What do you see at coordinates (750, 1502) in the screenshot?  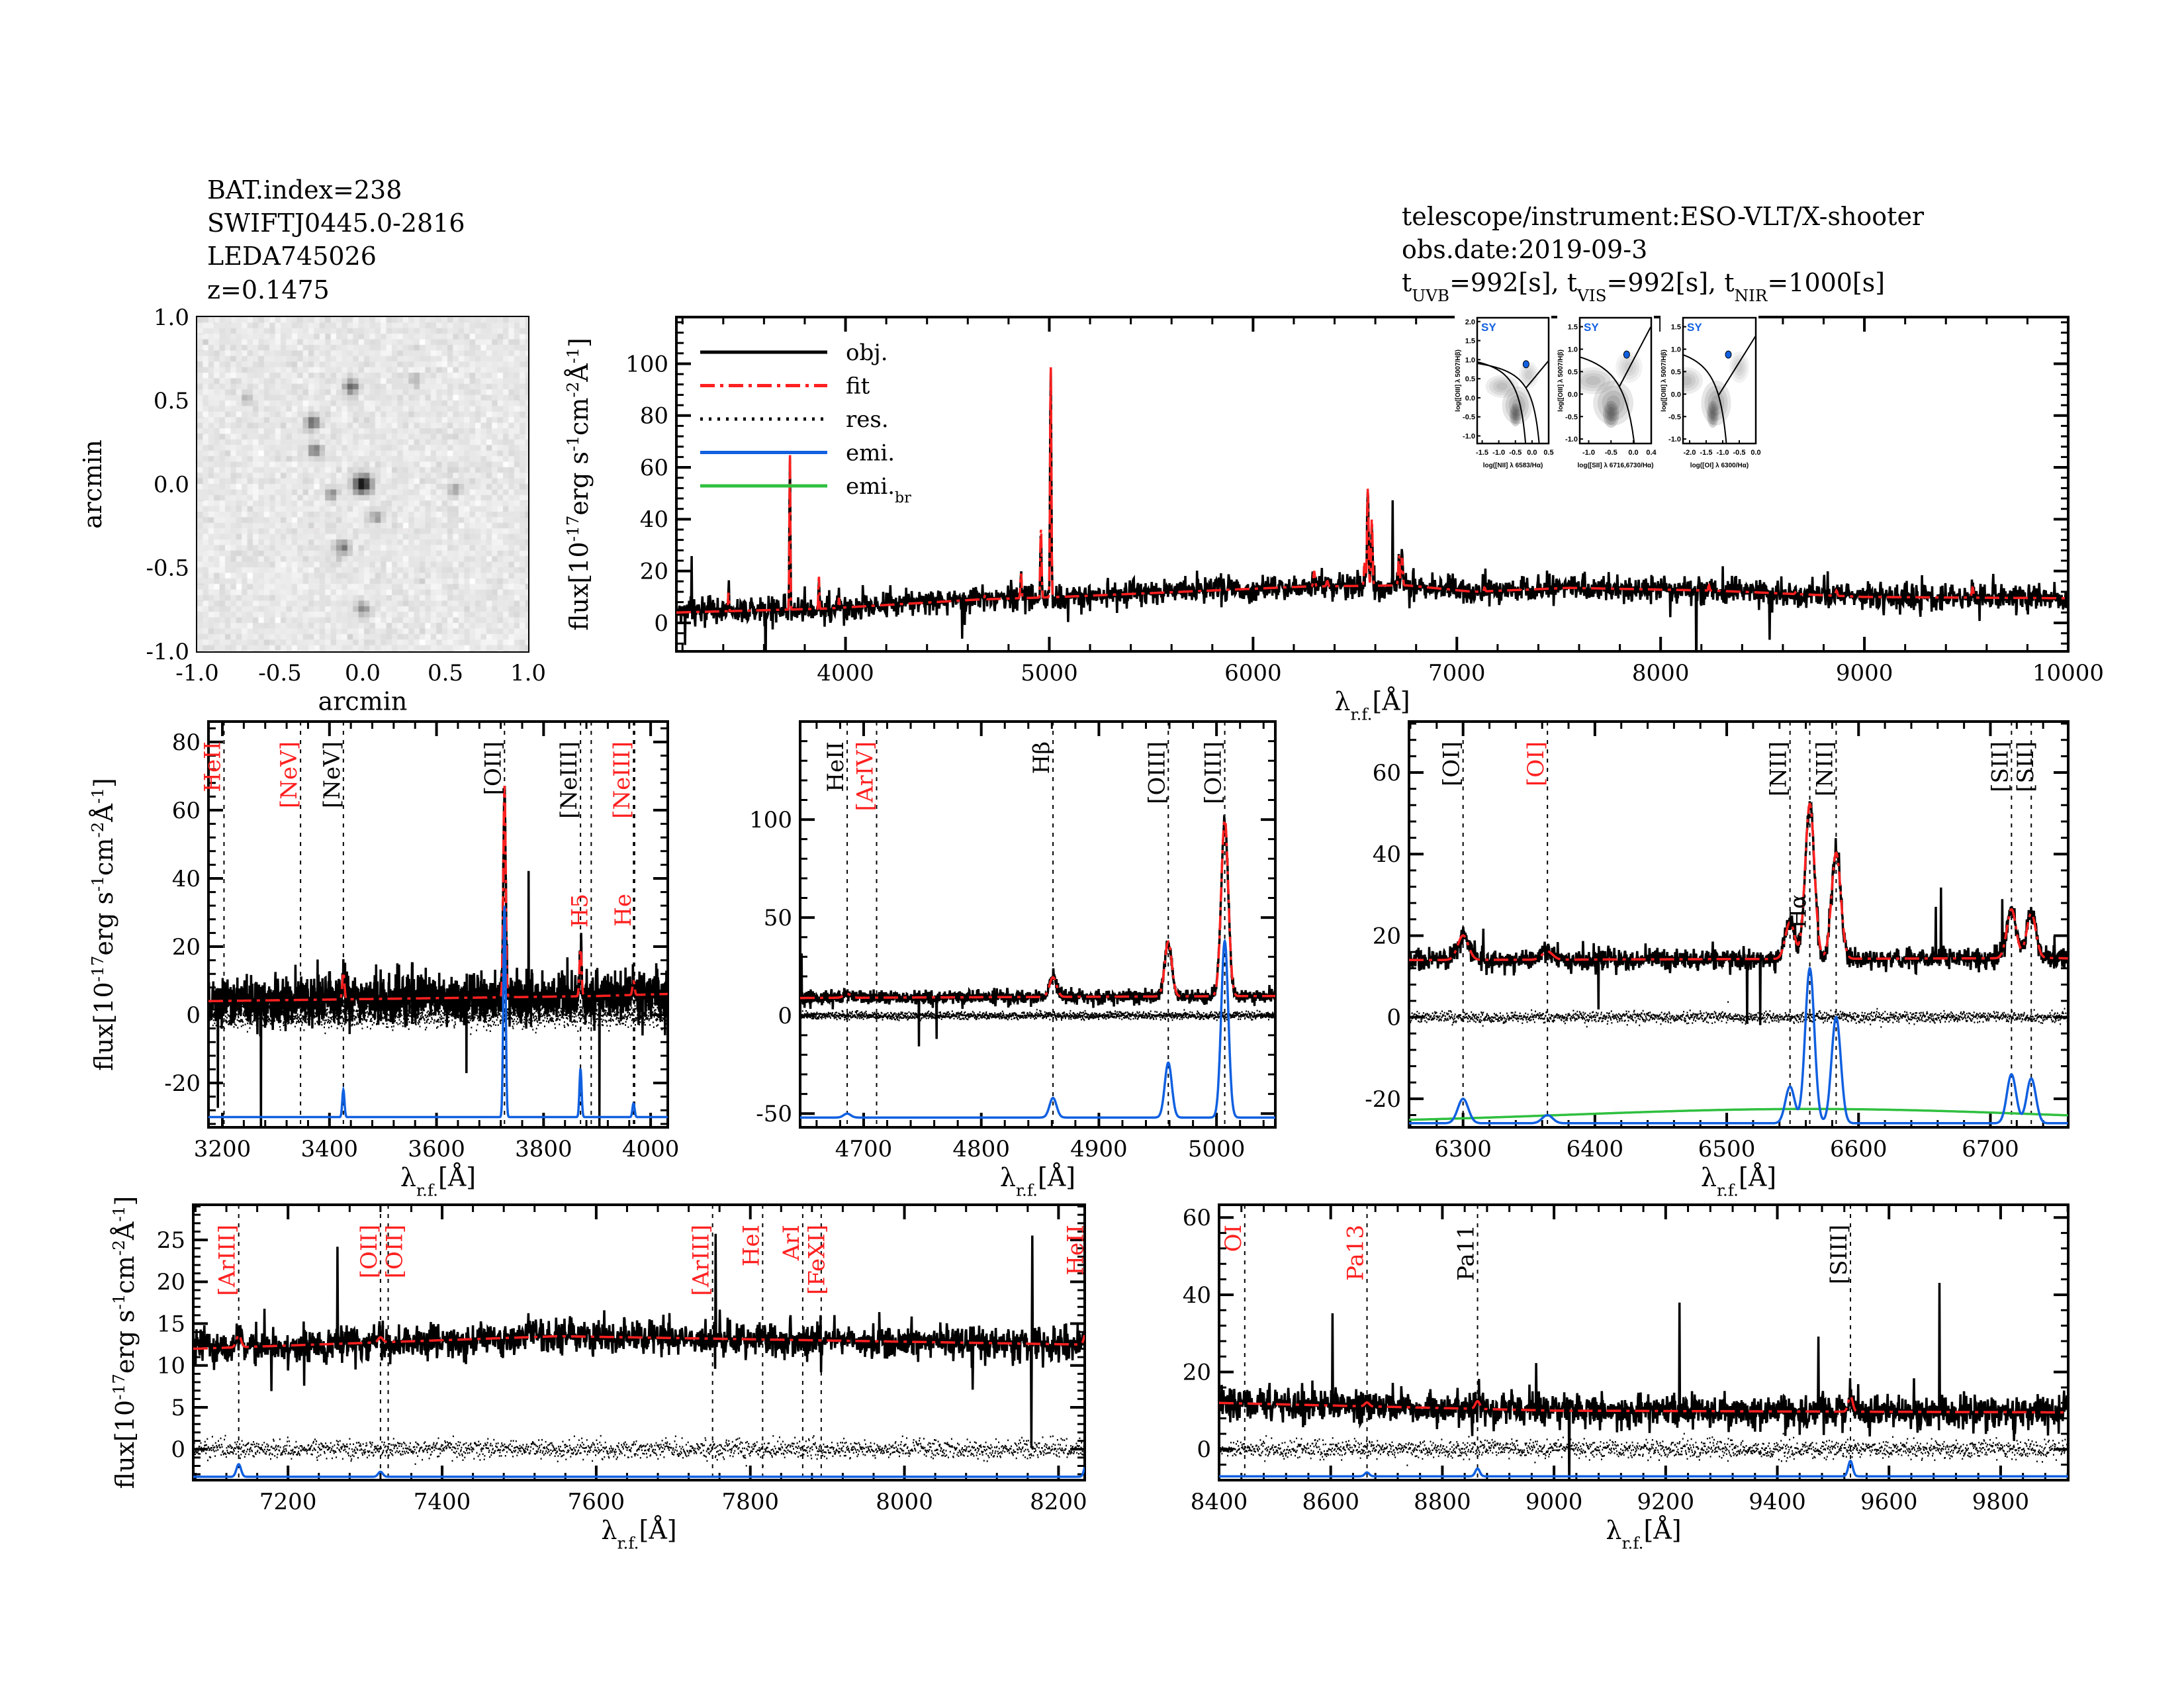 I see `x-tick-label: 7800` at bounding box center [750, 1502].